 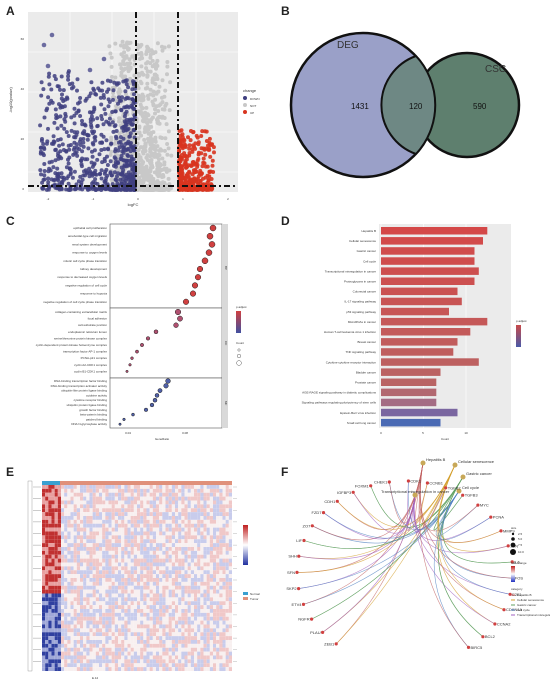 What do you see at coordinates (364, 292) in the screenshot?
I see `kegg-term-label: Colorectal cancer` at bounding box center [364, 292].